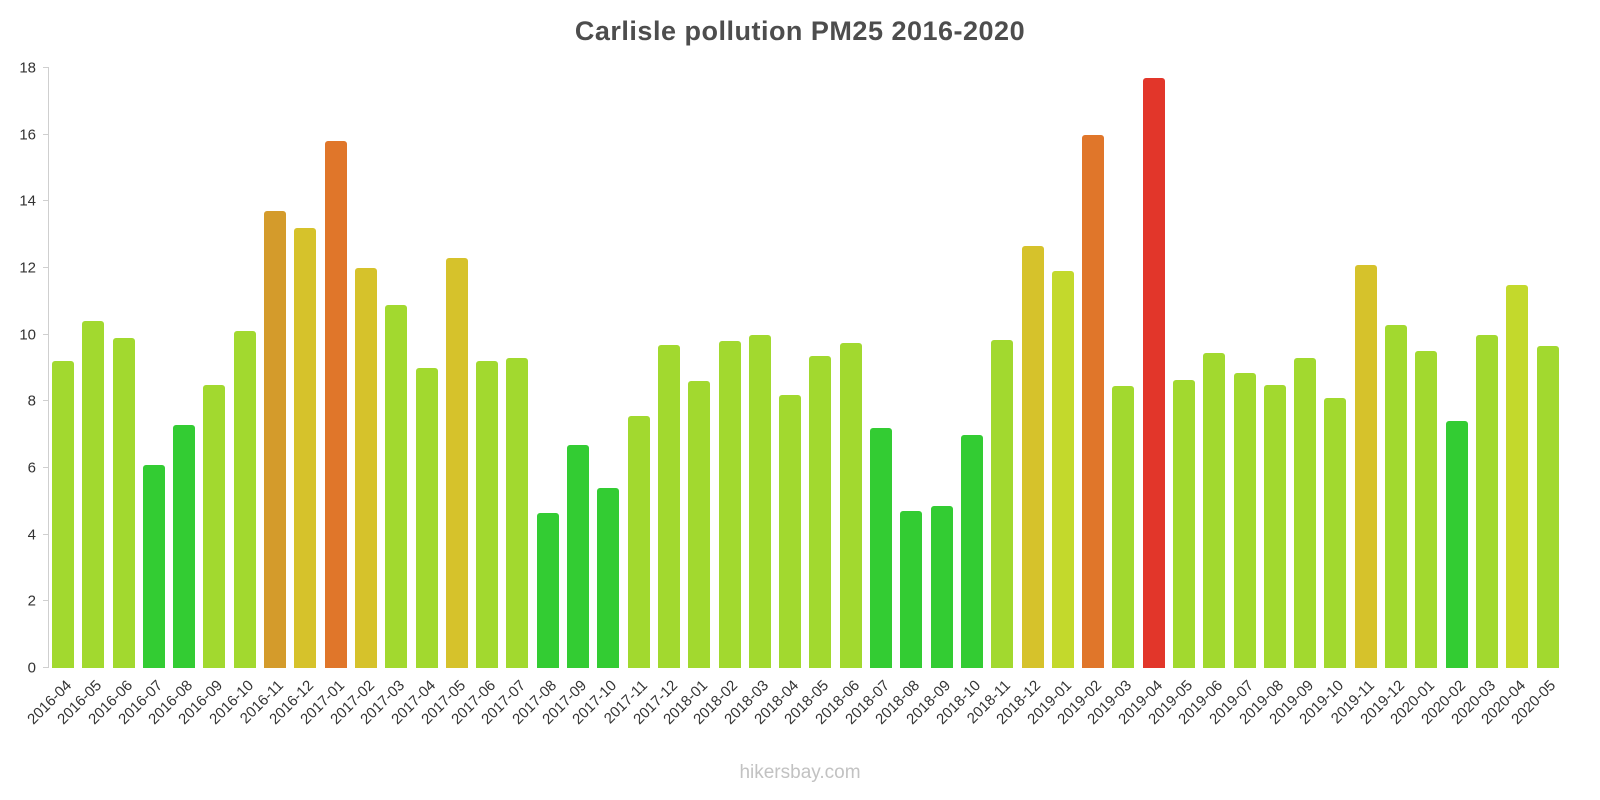 The image size is (1600, 800). Describe the element at coordinates (1322, 398) in the screenshot. I see `bar-slot: 2019-10` at that location.